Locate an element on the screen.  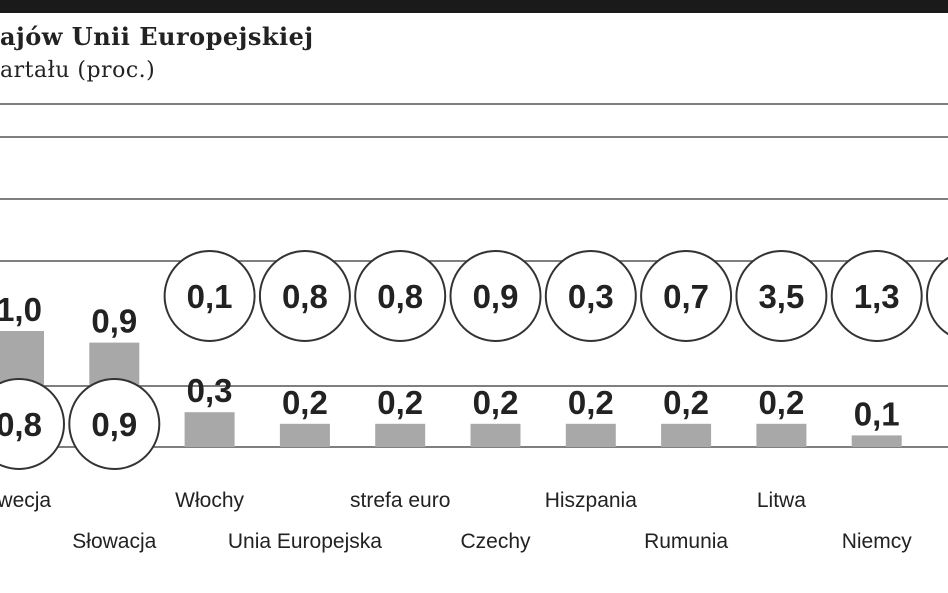
category-label-7: Rumunia is located at coordinates (686, 541).